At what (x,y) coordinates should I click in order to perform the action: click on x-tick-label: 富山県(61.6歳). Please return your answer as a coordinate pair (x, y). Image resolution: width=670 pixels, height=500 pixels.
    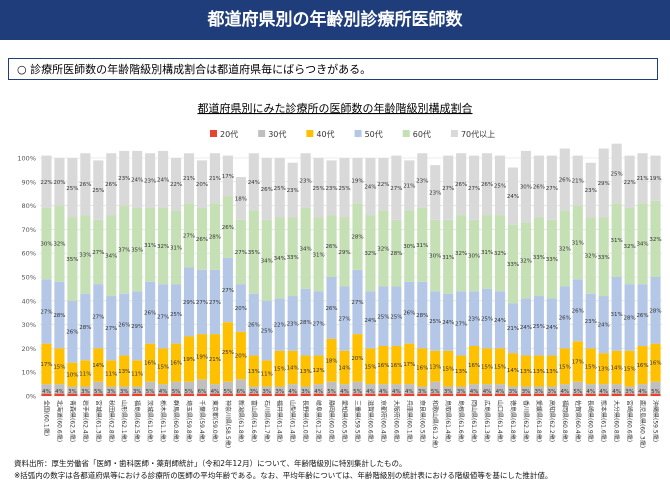
    Looking at the image, I should click on (254, 421).